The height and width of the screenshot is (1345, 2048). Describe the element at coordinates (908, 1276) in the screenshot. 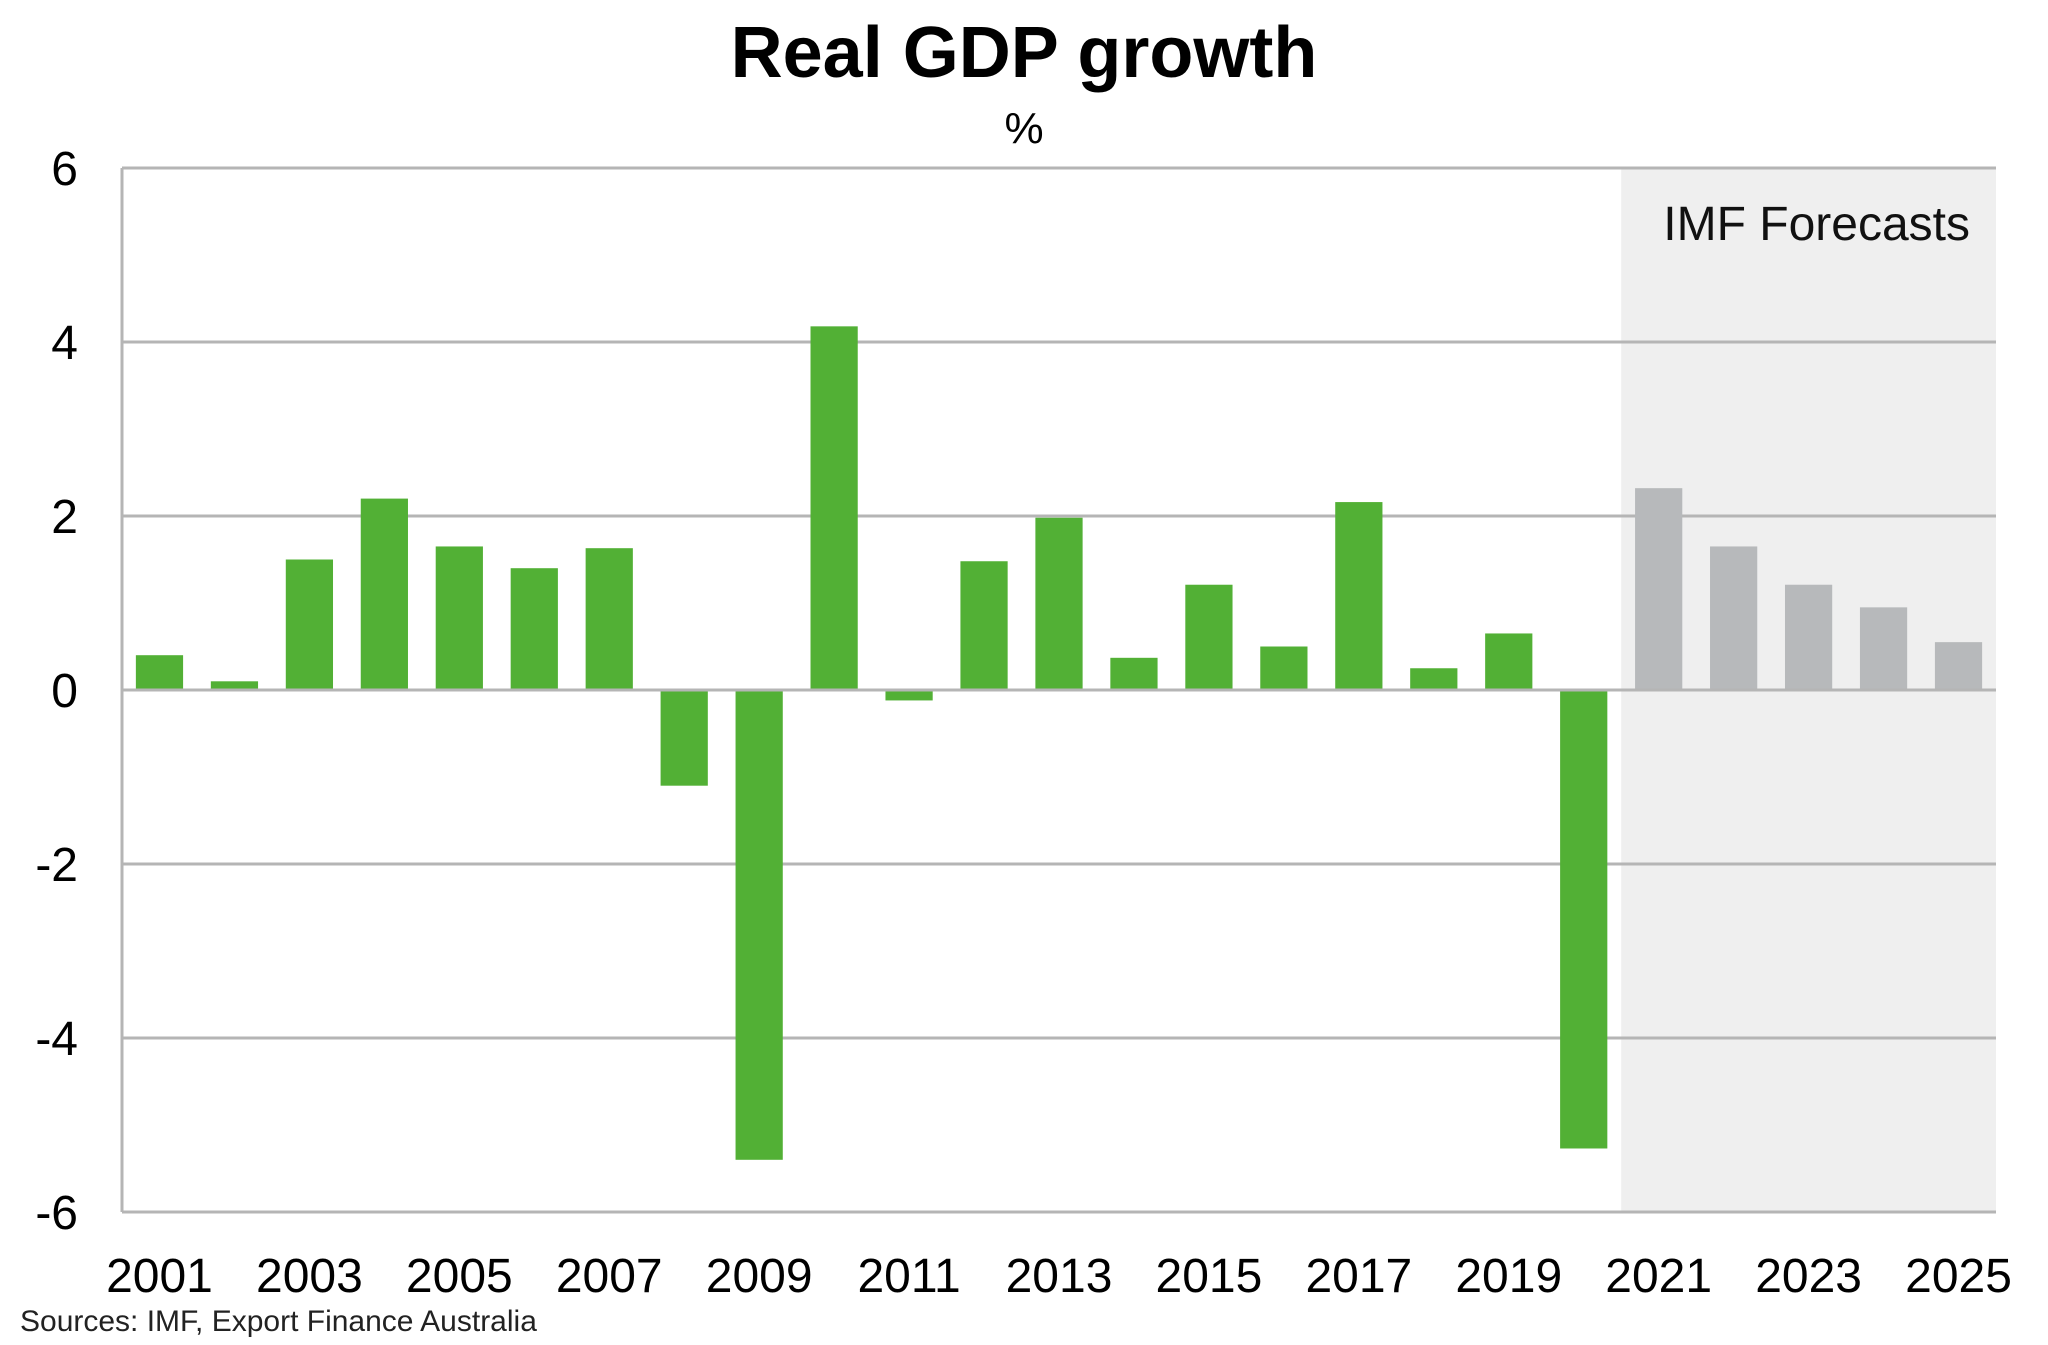

I see `x-tick-label: 2011` at that location.